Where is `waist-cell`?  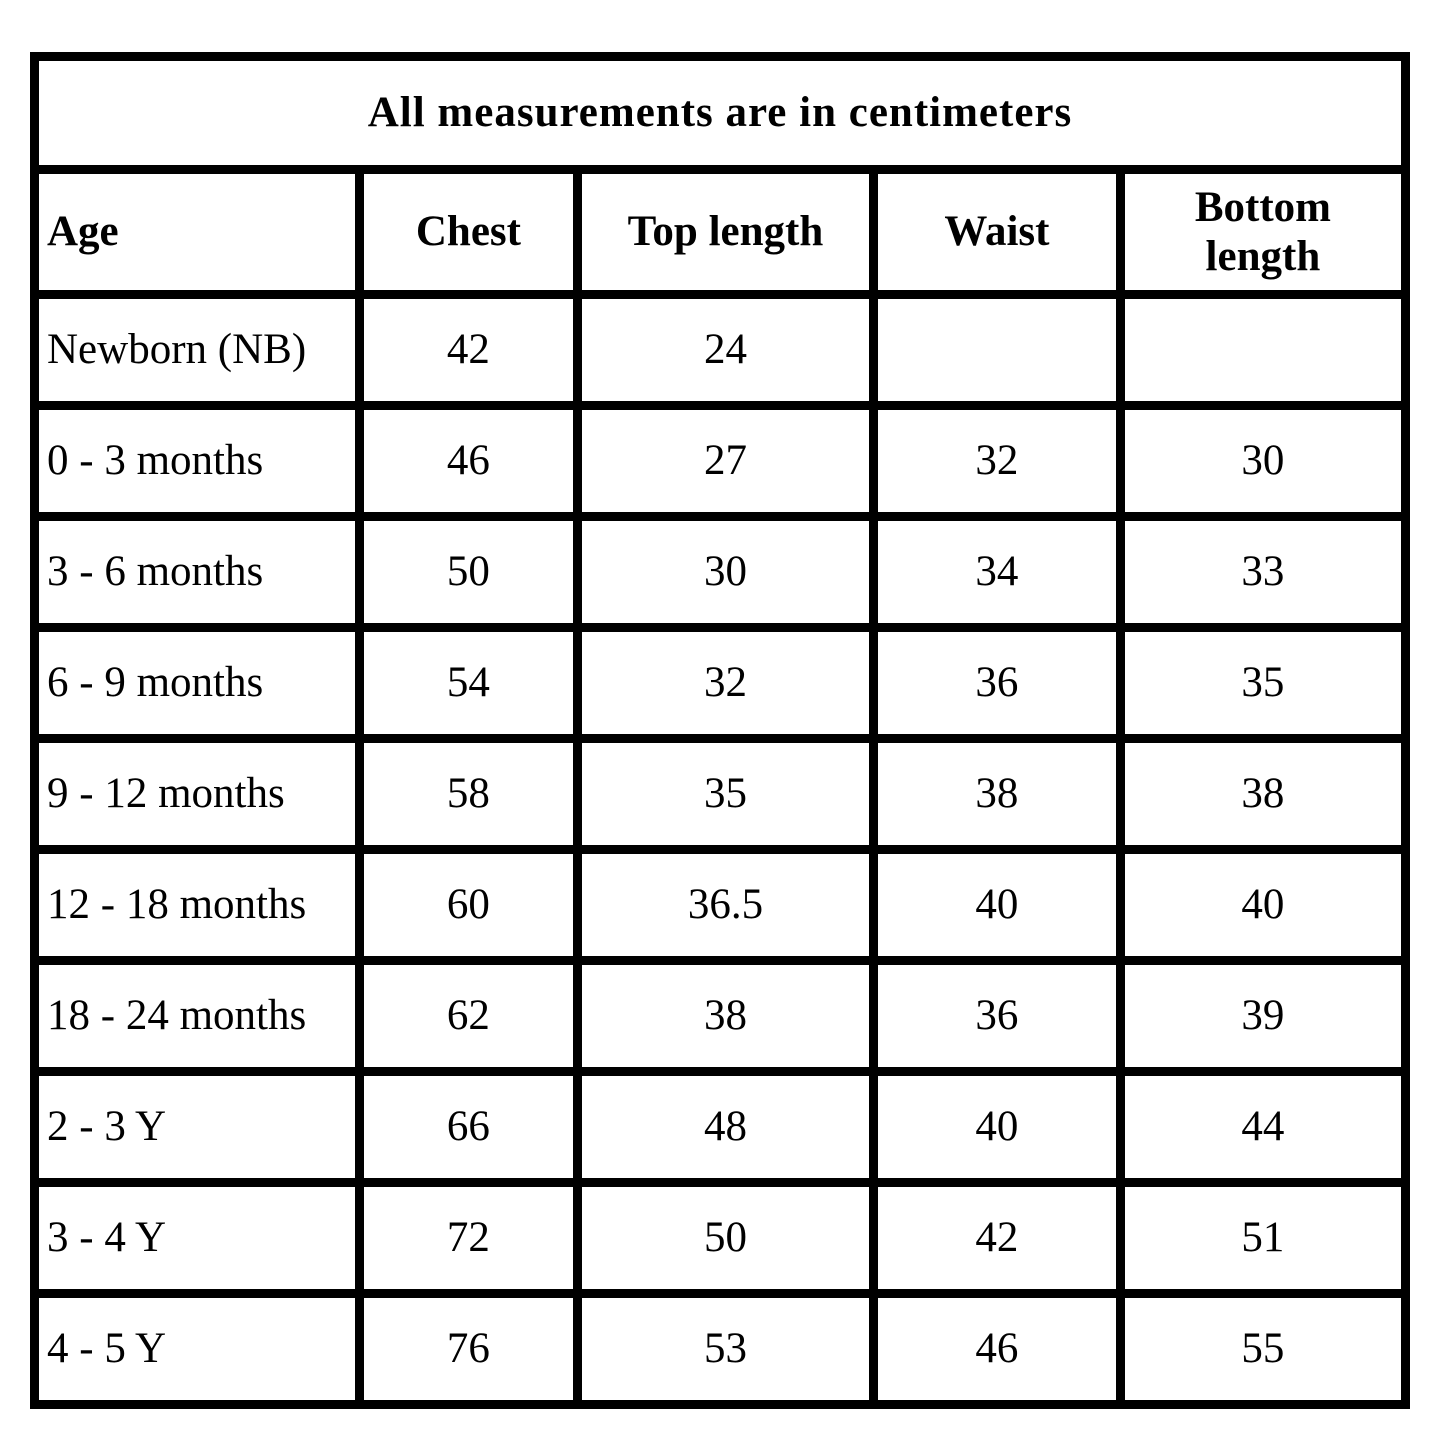
waist-cell is located at coordinates (997, 350).